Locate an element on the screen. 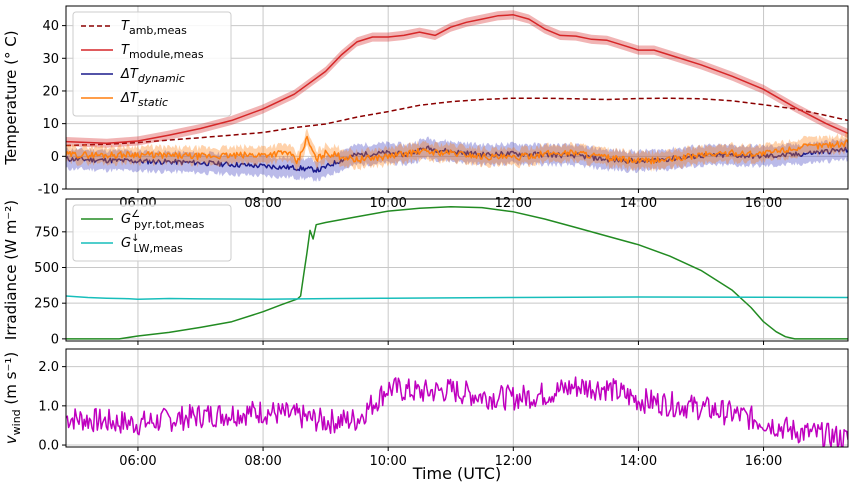 This screenshot has width=850, height=485. legend-entry: Tamb,meas is located at coordinates (154, 28).